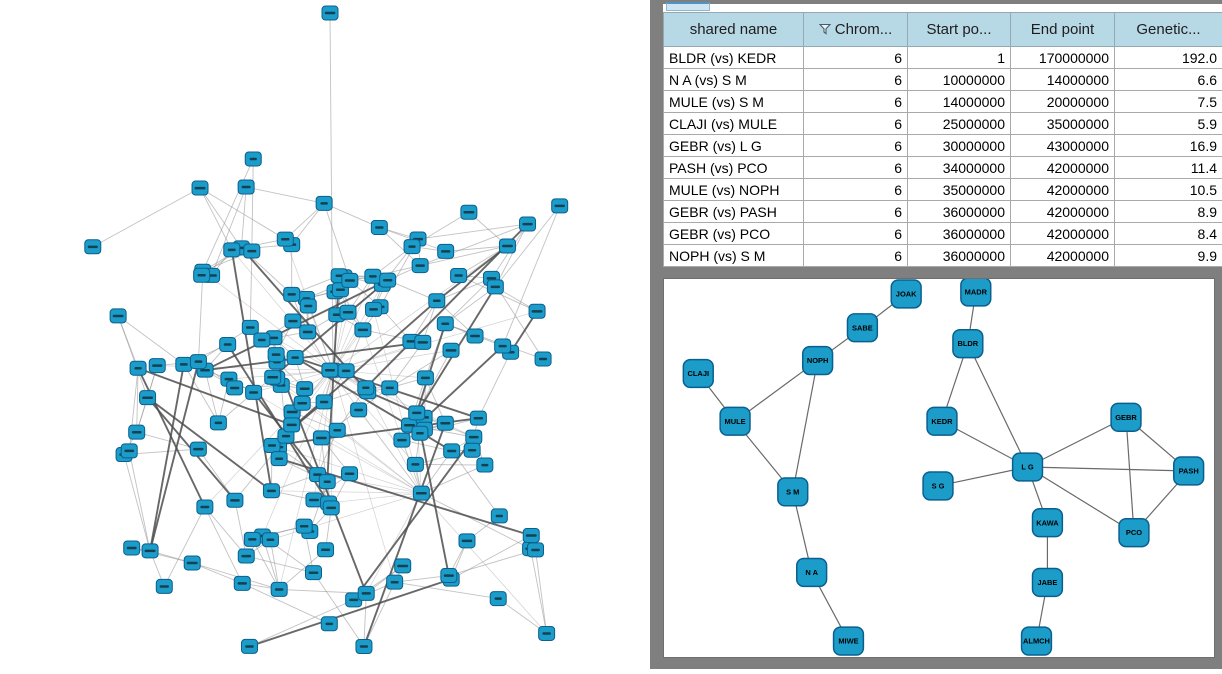  What do you see at coordinates (1168, 80) in the screenshot?
I see `cell-value: 6.6` at bounding box center [1168, 80].